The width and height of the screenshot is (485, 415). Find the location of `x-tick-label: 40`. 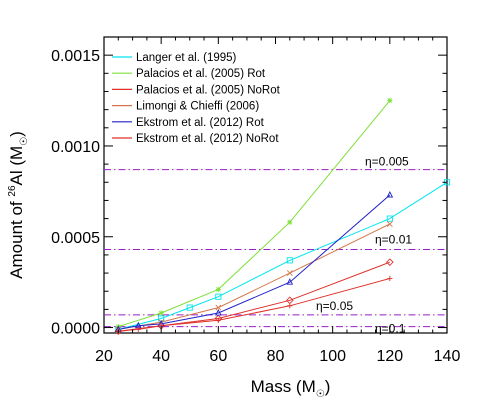

x-tick-label: 40 is located at coordinates (161, 356).